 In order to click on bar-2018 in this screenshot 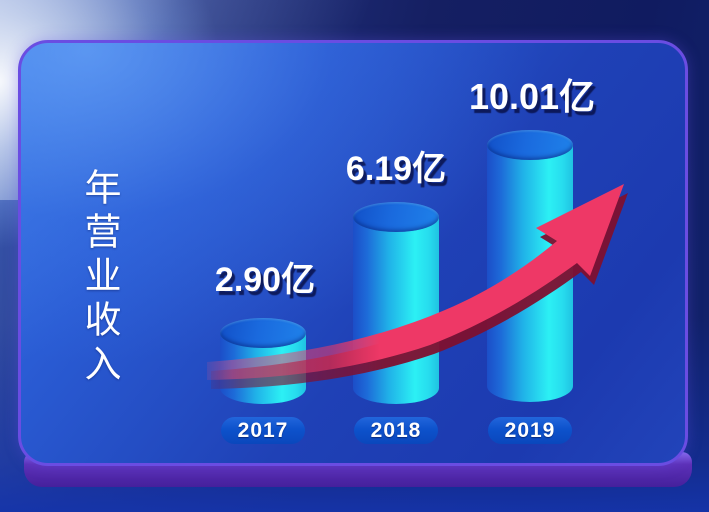, I will do `click(396, 303)`.